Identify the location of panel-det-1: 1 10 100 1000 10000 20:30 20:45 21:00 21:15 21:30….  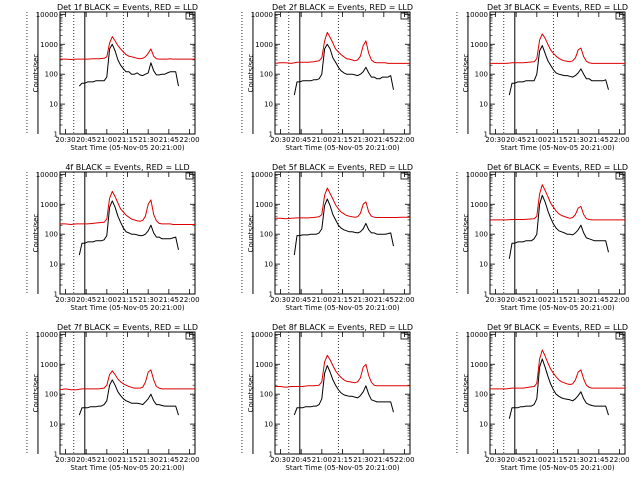
(113, 77).